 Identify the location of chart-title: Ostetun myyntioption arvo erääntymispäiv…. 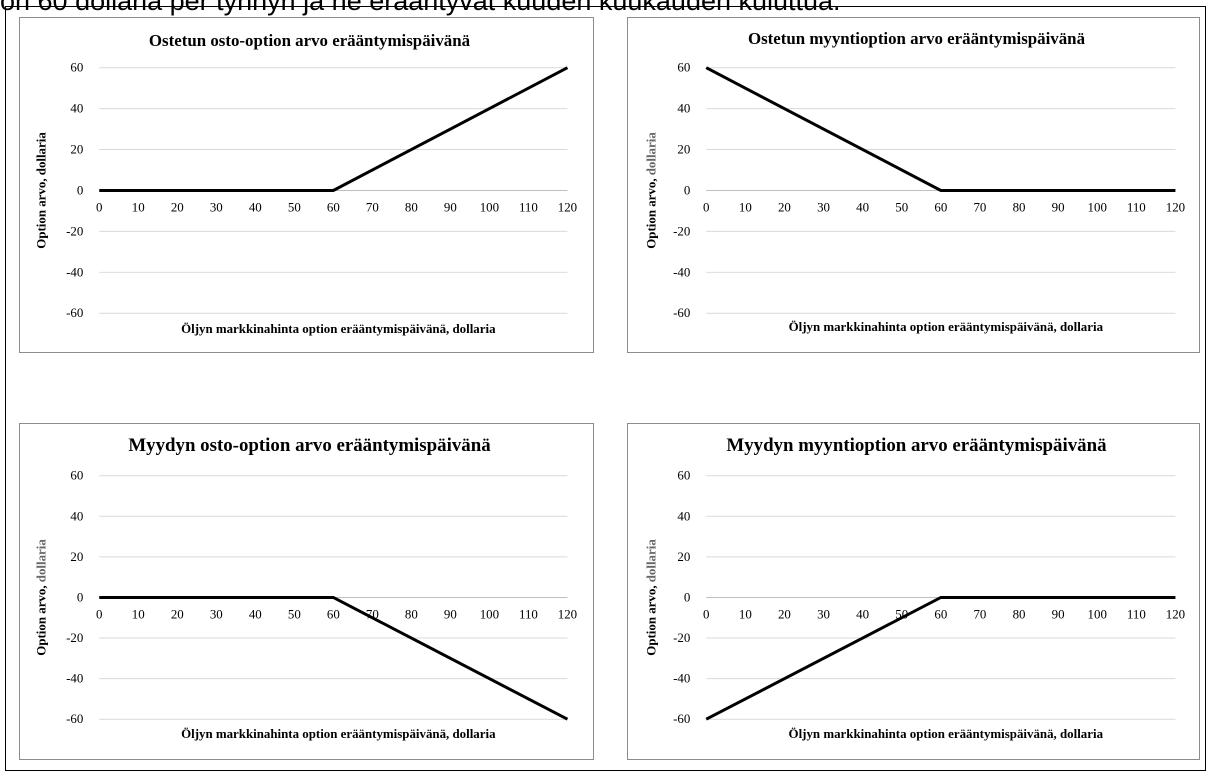
(917, 38).